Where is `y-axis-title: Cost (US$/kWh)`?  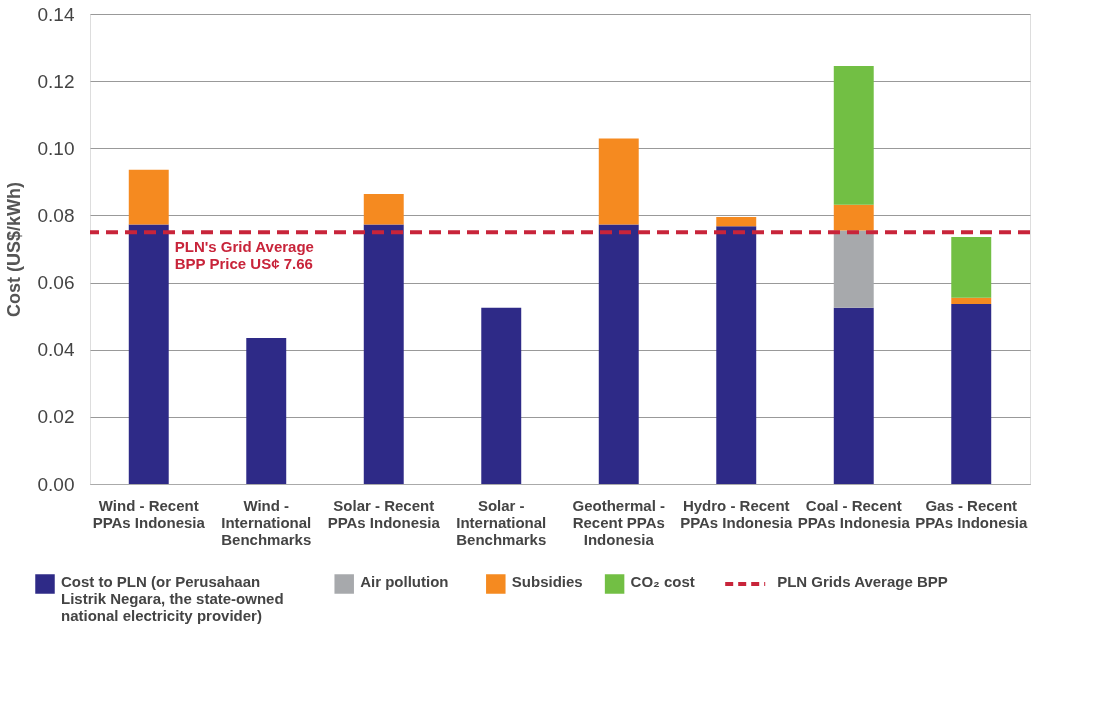 y-axis-title: Cost (US$/kWh) is located at coordinates (13, 249).